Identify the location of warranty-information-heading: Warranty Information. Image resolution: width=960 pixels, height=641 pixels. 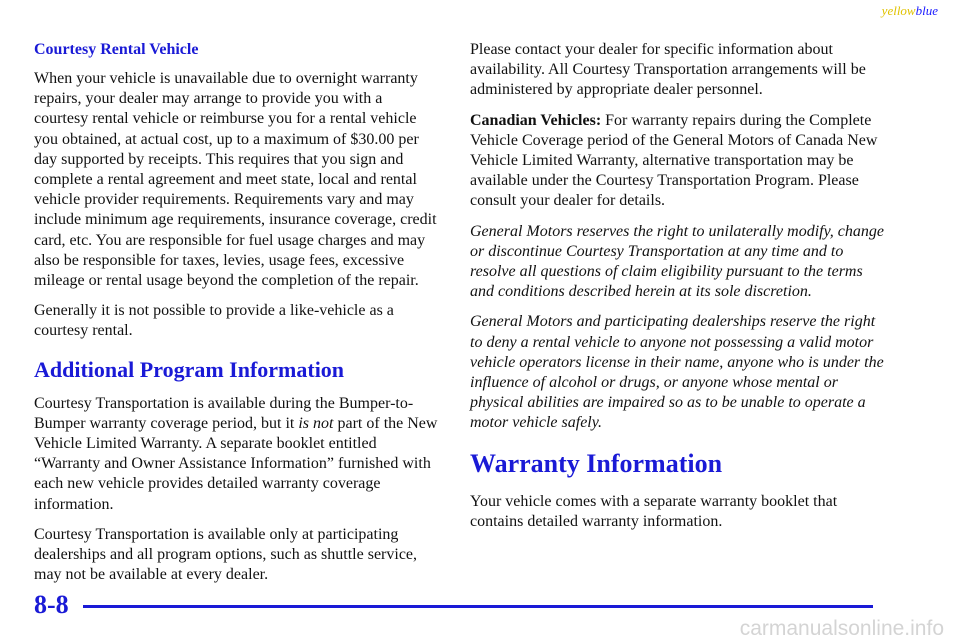
(596, 463).